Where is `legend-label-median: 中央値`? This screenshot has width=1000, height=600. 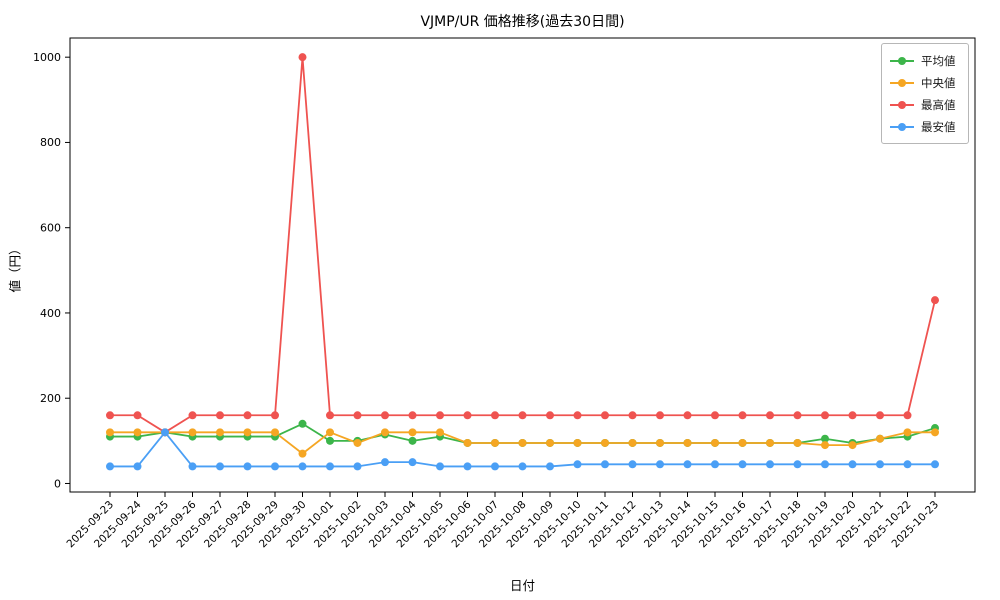
legend-label-median: 中央値 is located at coordinates (938, 83).